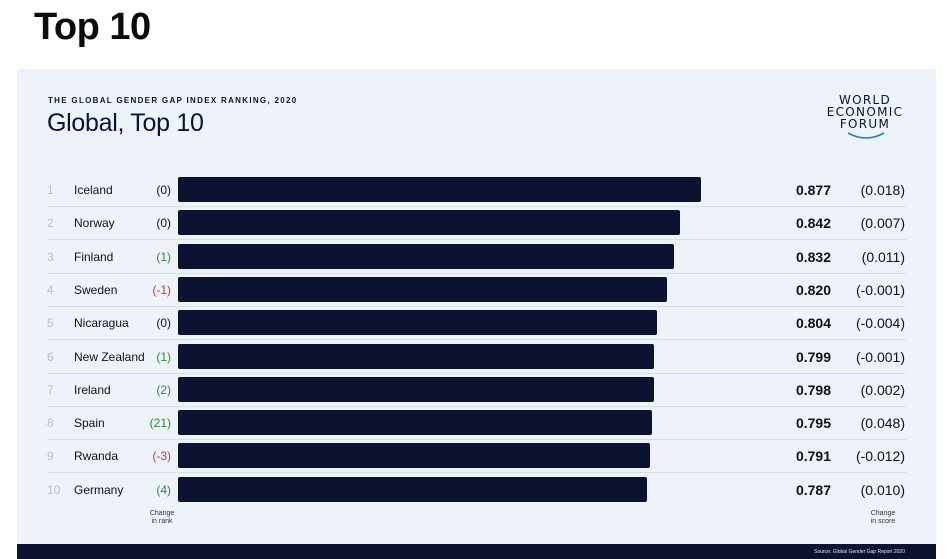  Describe the element at coordinates (163, 489) in the screenshot. I see `rank-change: (4)` at that location.